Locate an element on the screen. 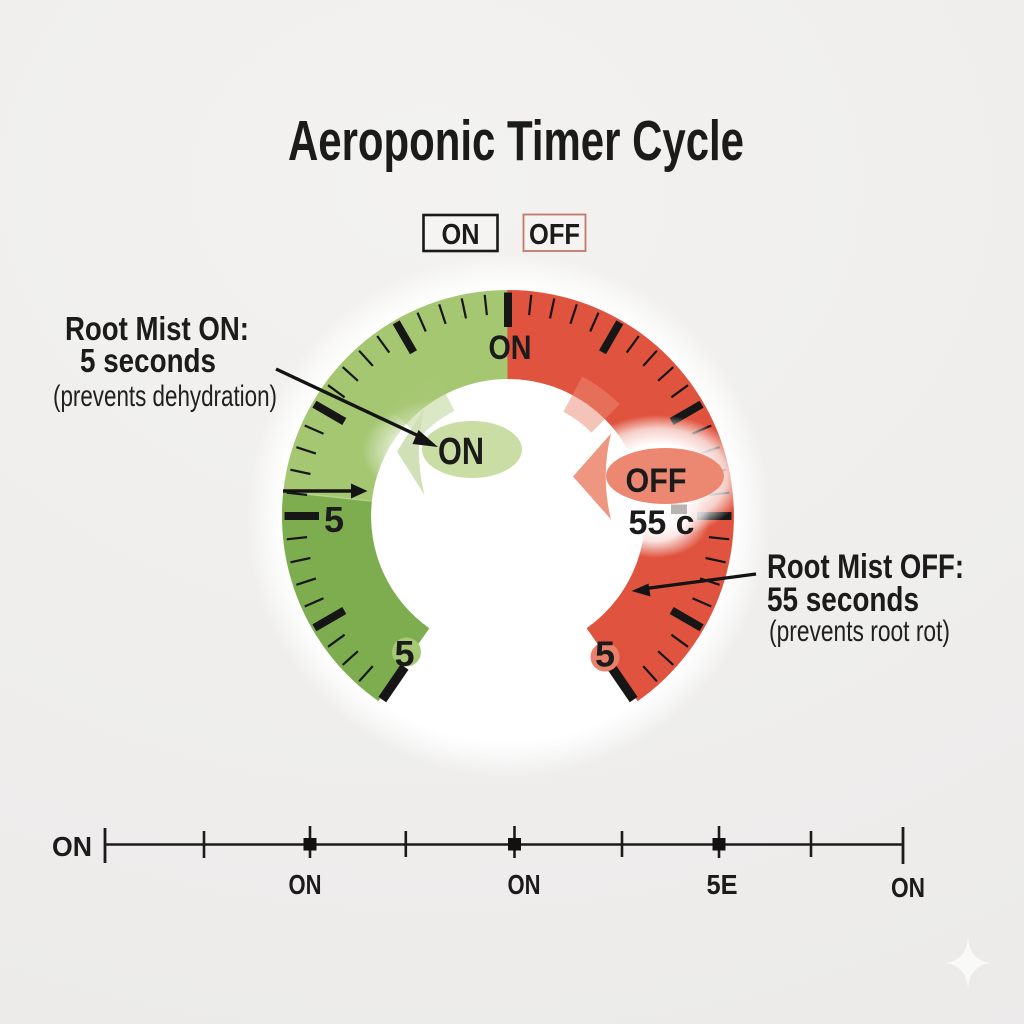  svg-text: (prevents root rot) is located at coordinates (859, 631).